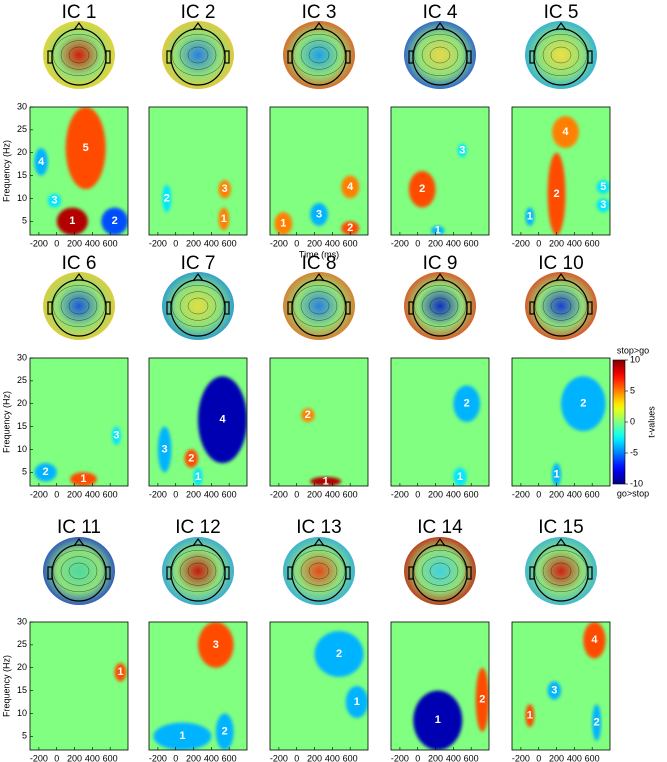  I want to click on panel-bg, so click(79, 686).